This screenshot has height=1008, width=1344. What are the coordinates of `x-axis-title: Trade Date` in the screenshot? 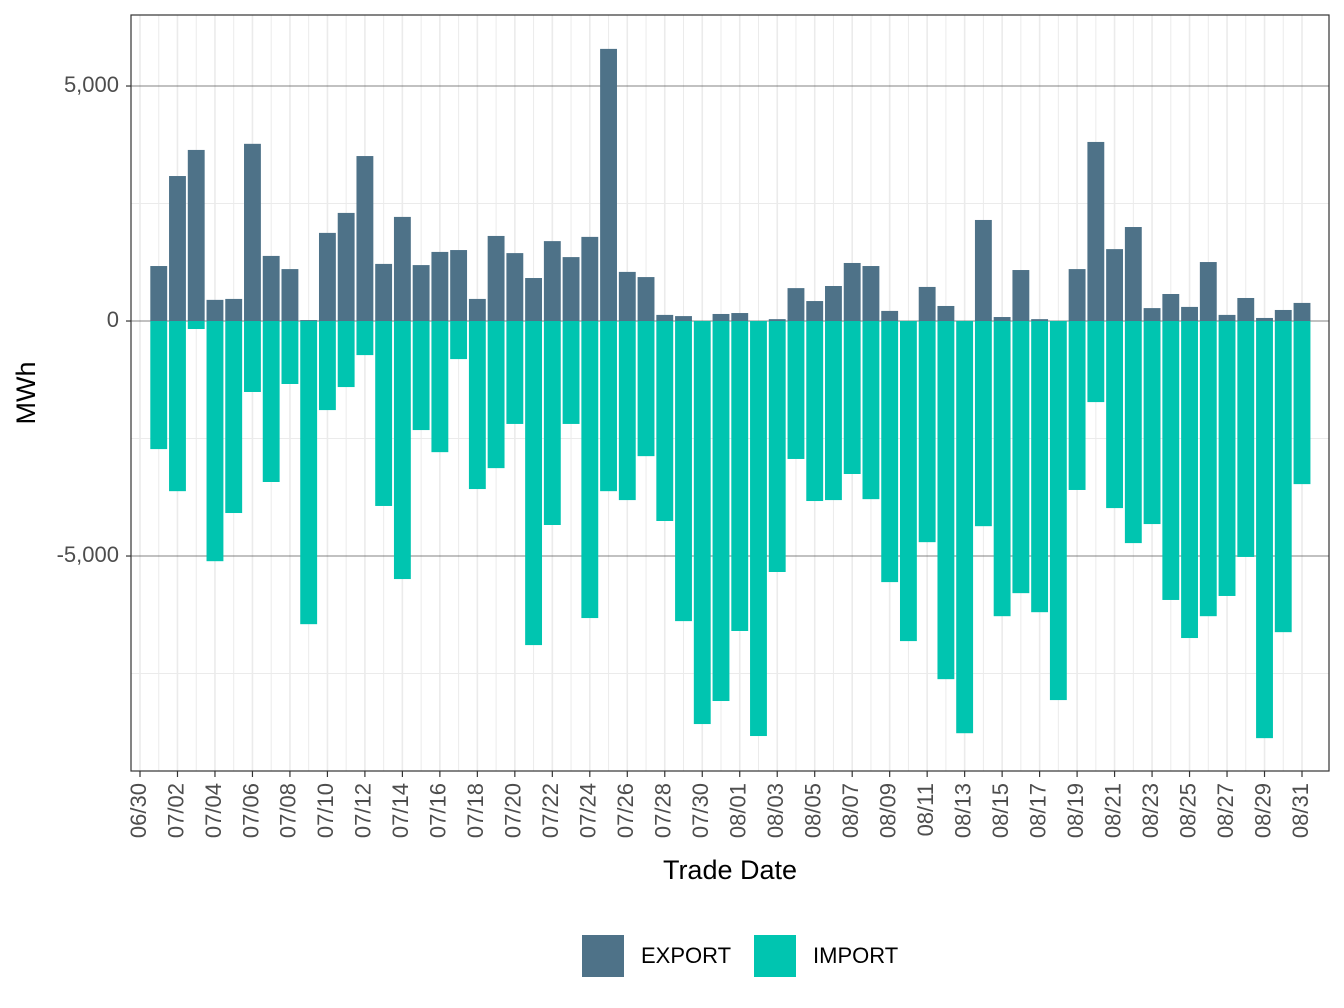 It's located at (730, 870).